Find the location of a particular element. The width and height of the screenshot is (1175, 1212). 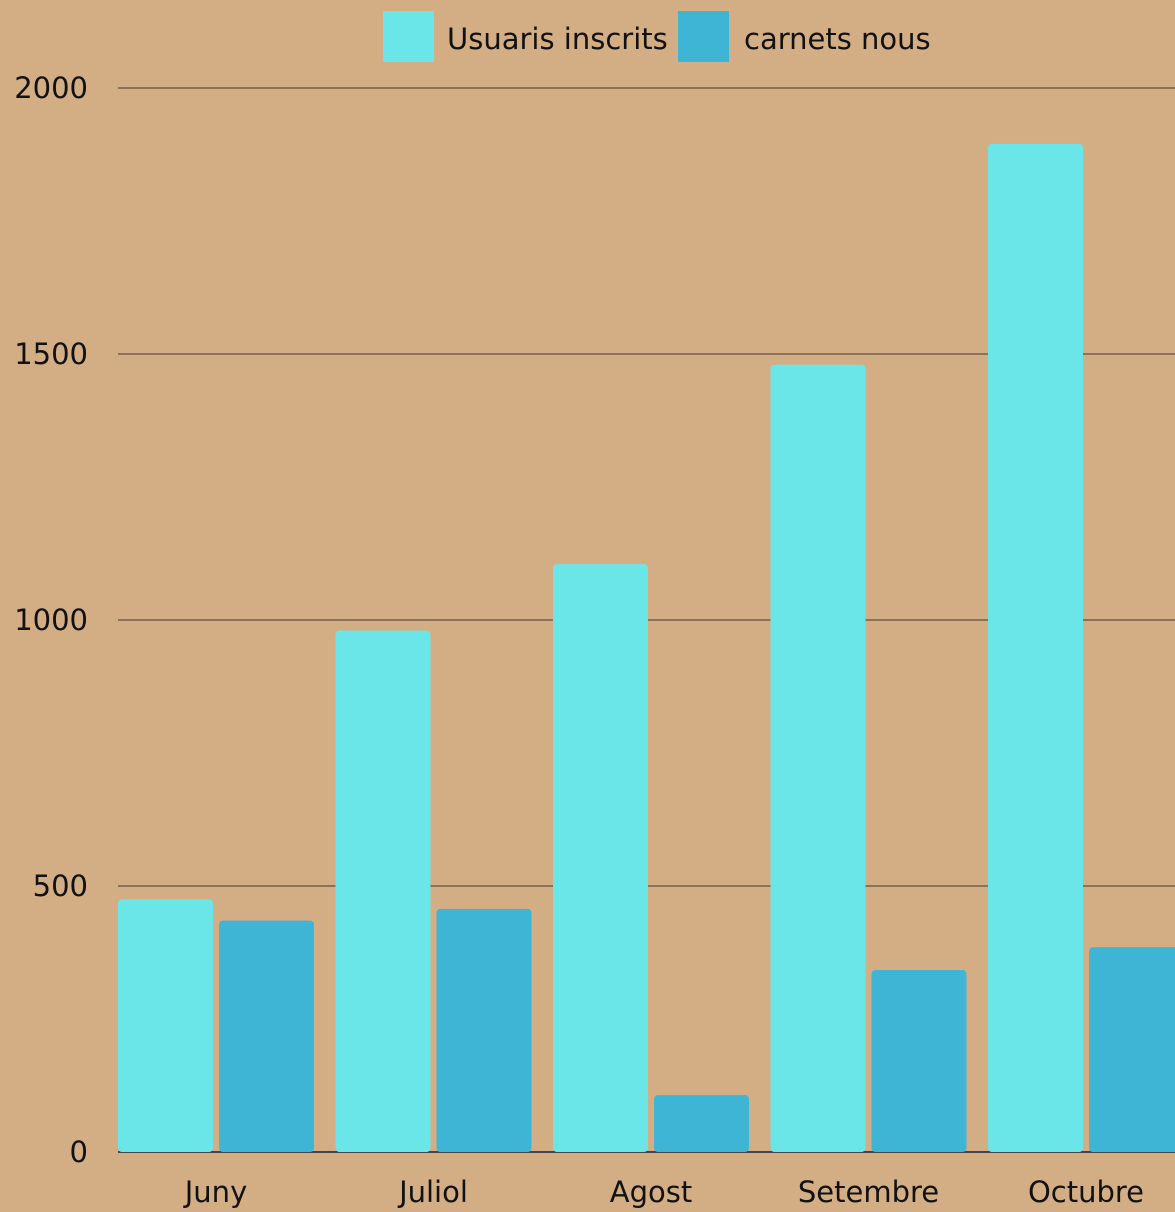

bar-usuaris-inscrits-juny is located at coordinates (165, 1025).